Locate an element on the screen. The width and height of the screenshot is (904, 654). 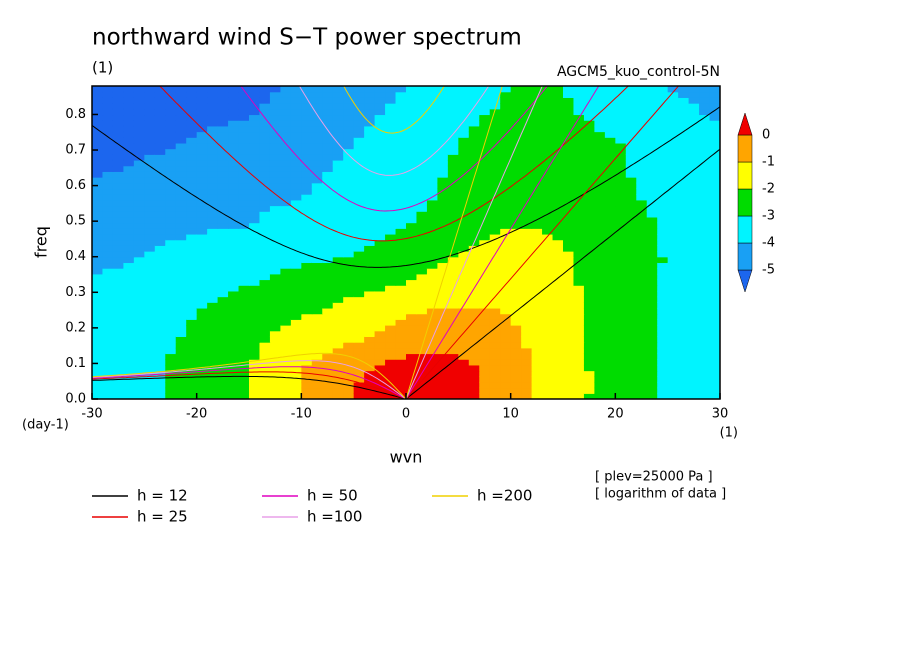
x-tick-label: -20 is located at coordinates (196, 414).